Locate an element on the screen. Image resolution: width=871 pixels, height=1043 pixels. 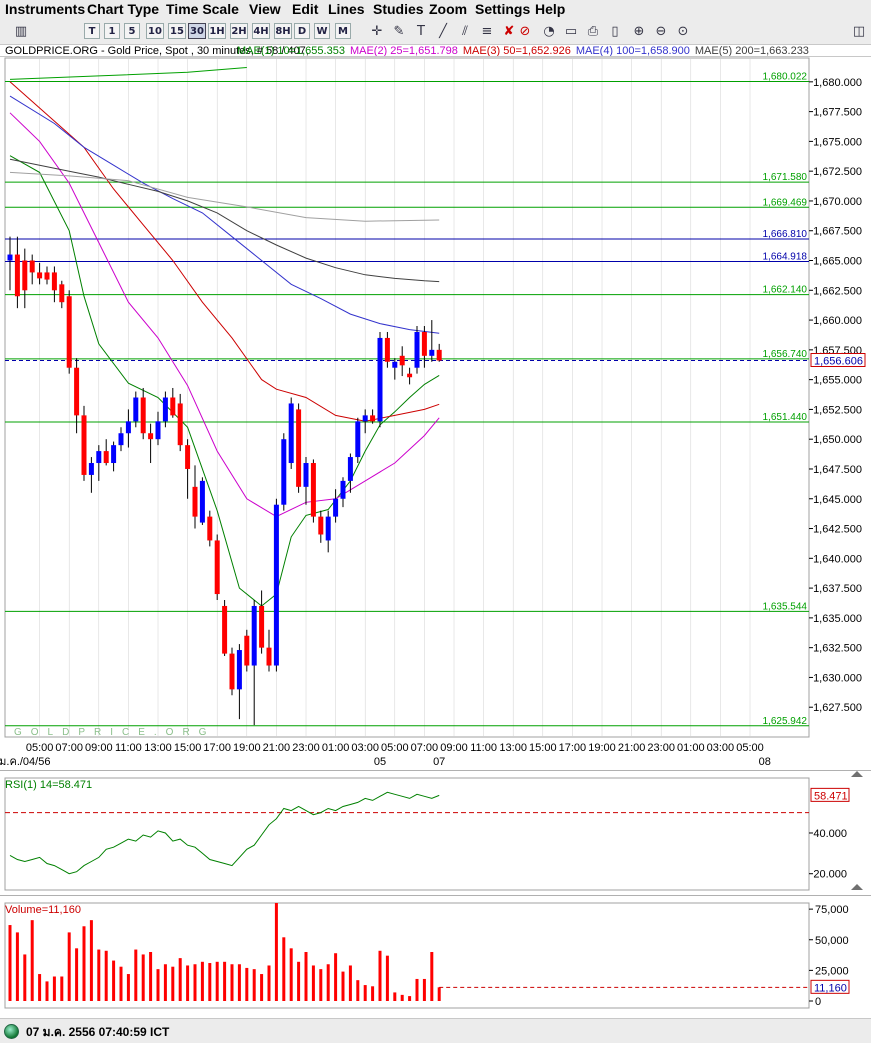
menu-instruments: Instruments is located at coordinates (45, 9).